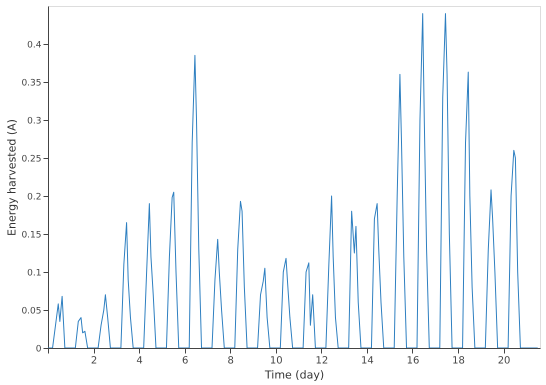 This screenshot has width=546, height=385. What do you see at coordinates (185, 361) in the screenshot?
I see `x-tick-label: 6` at bounding box center [185, 361].